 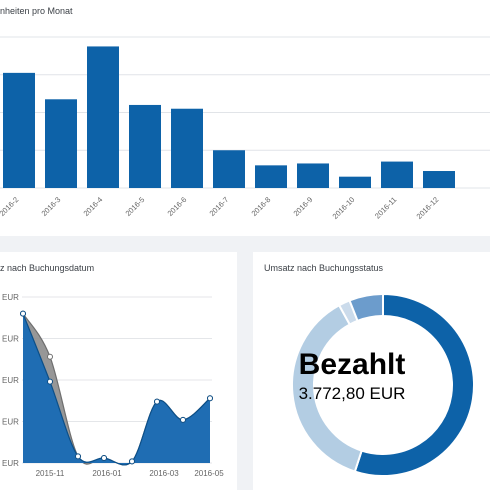 What do you see at coordinates (47, 268) in the screenshot?
I see `panel-title: z nach Buchungsdatum` at bounding box center [47, 268].